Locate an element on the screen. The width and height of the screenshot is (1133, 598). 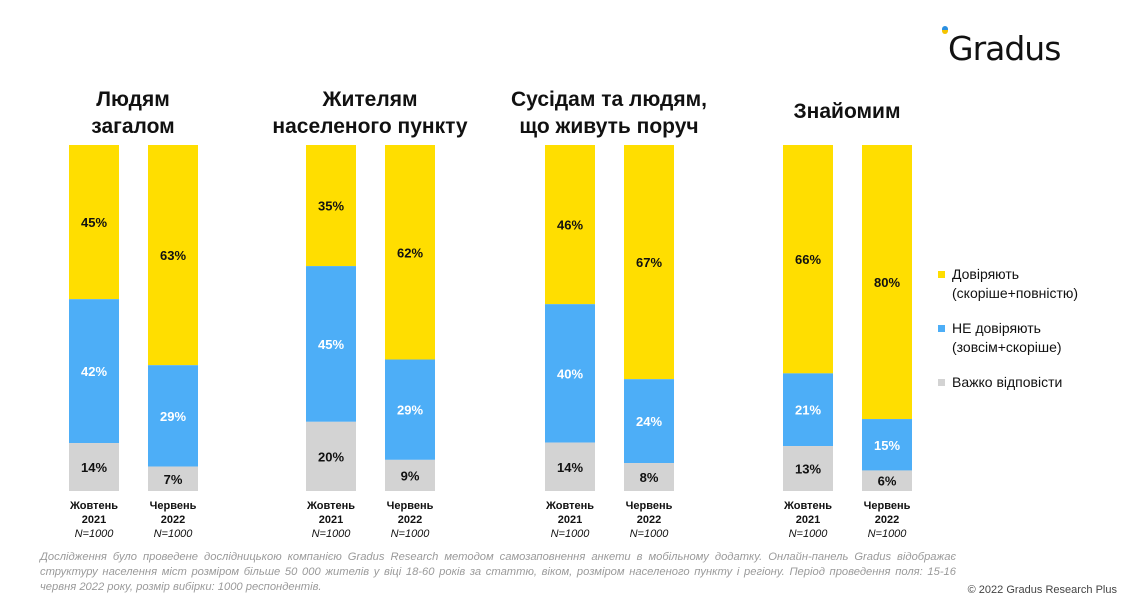
logo-flag-icon-lower is located at coordinates (945, 32).